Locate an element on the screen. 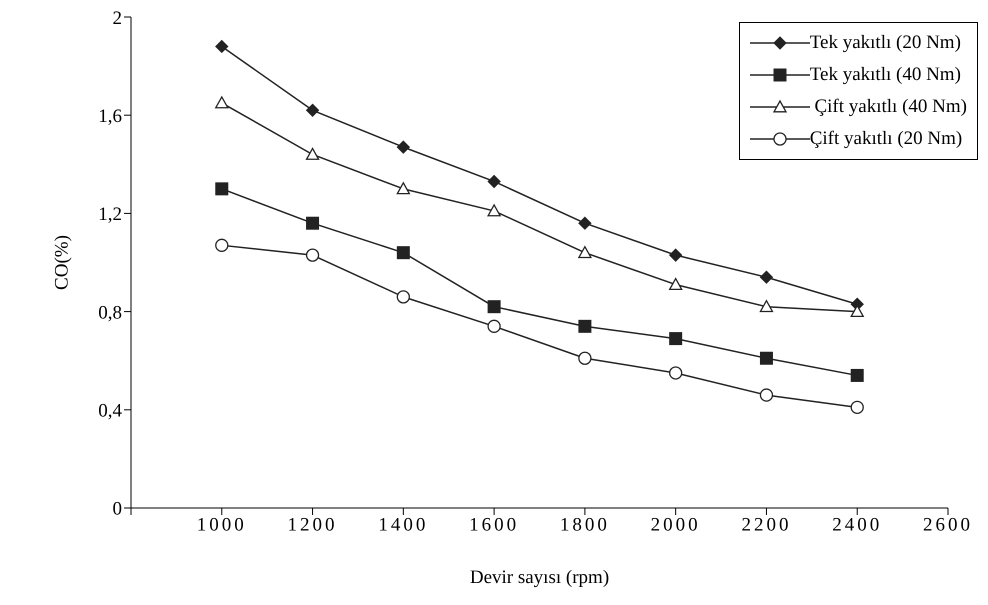 The width and height of the screenshot is (988, 605). y-tick-label: 0 is located at coordinates (117, 509).